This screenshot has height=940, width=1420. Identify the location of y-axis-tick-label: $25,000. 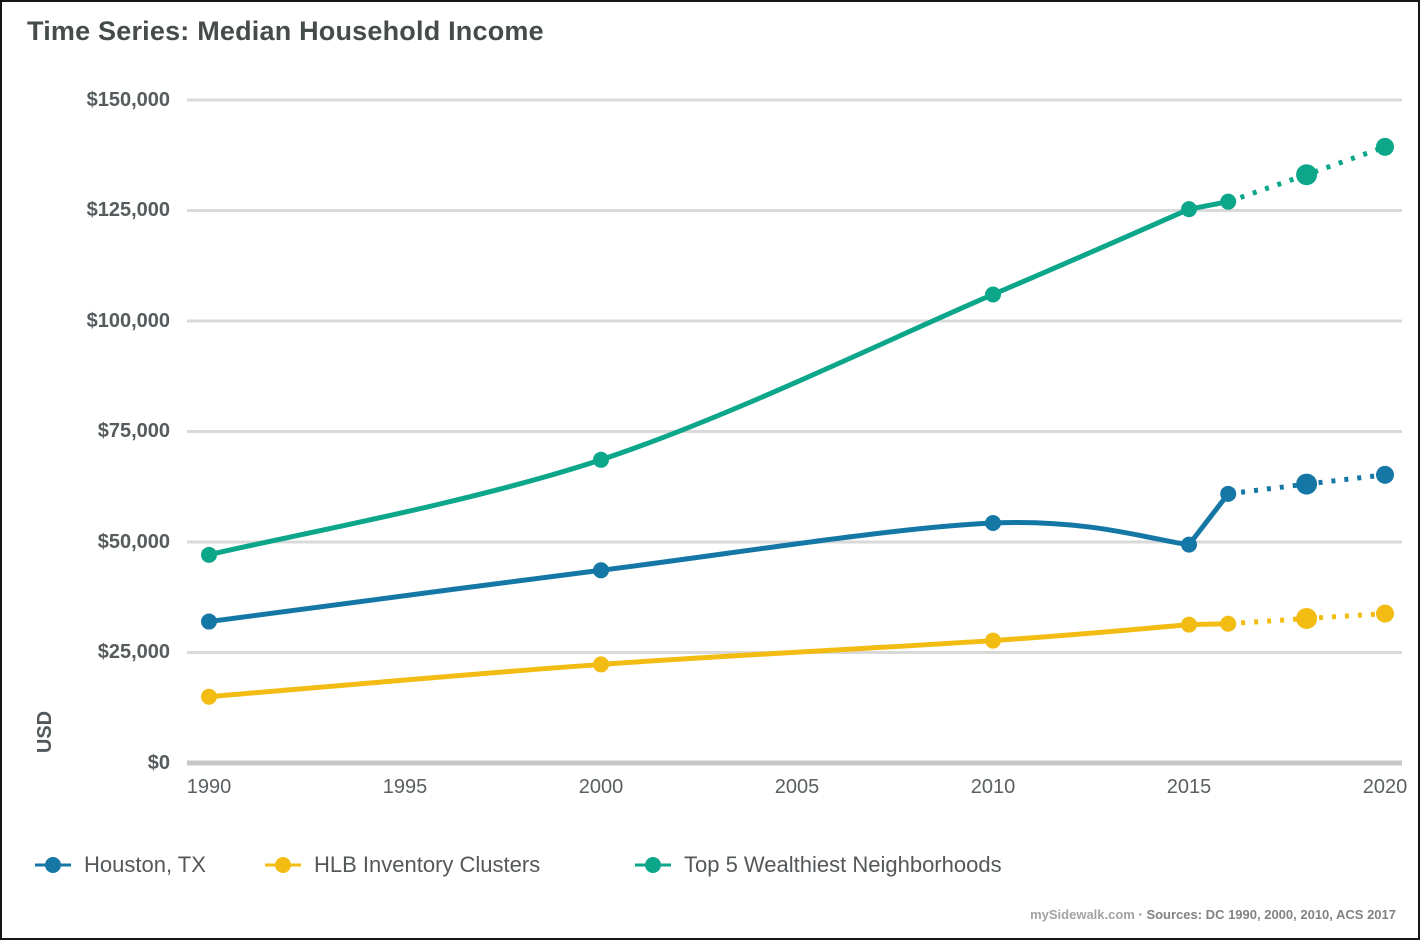
(133, 652).